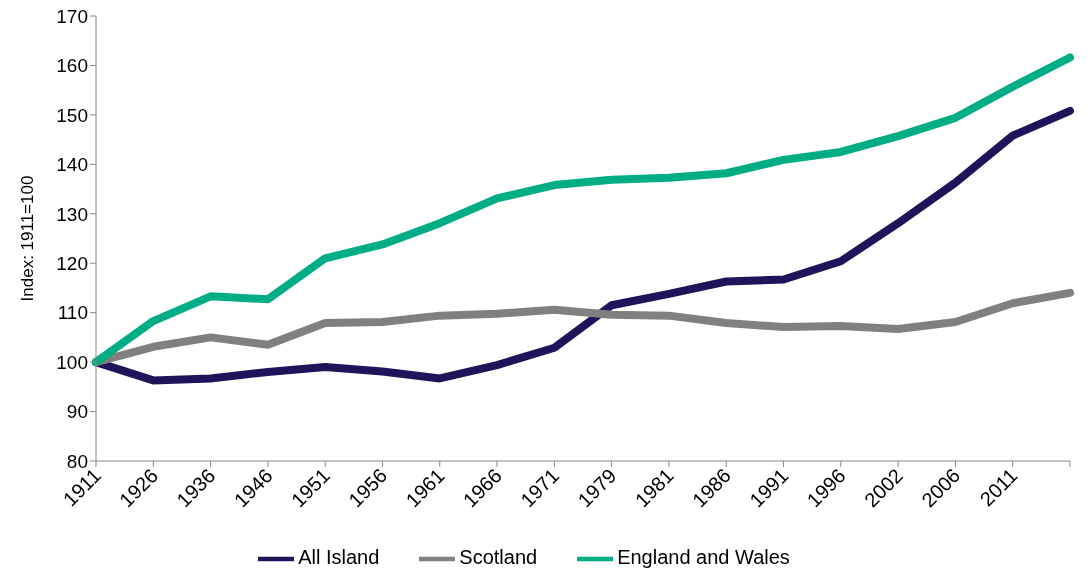 The width and height of the screenshot is (1092, 585). Describe the element at coordinates (72, 165) in the screenshot. I see `y-tick-label: 140` at that location.